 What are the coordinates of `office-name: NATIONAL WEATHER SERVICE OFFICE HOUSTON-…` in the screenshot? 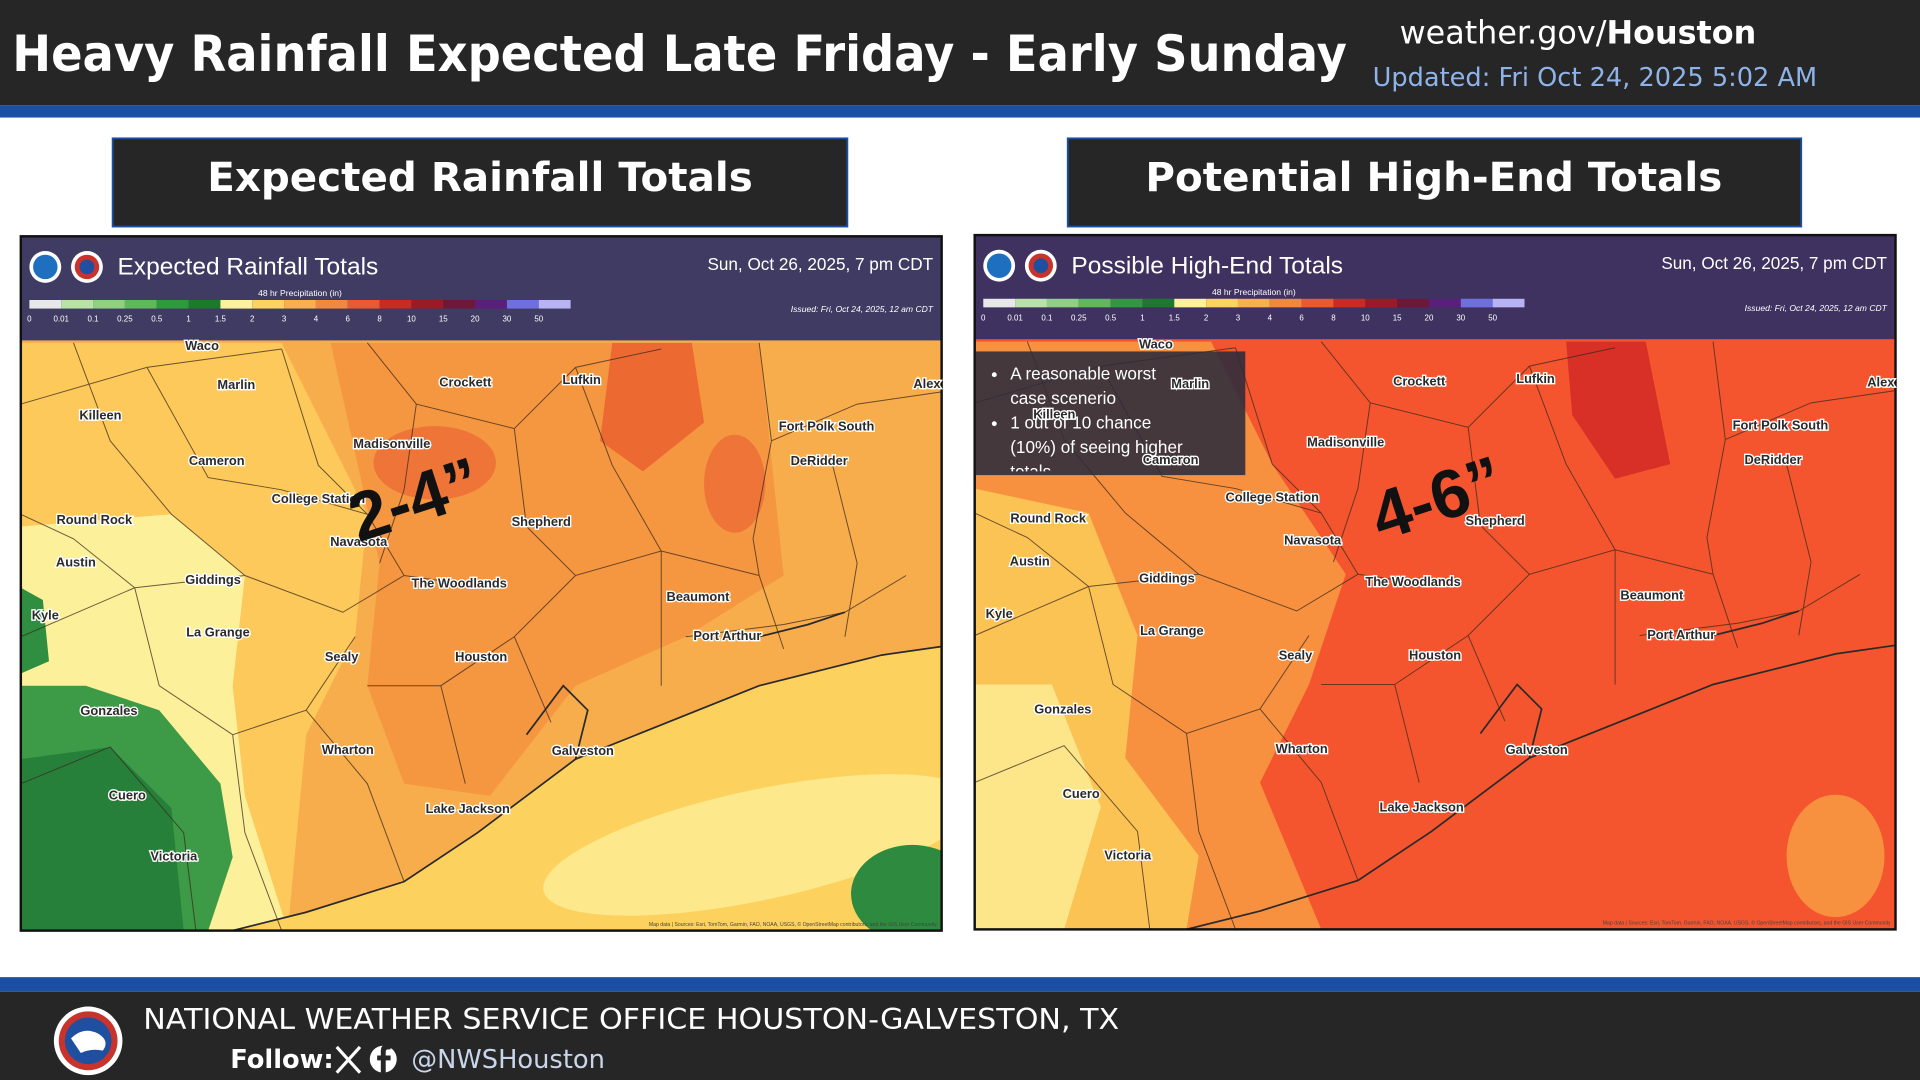 It's located at (631, 1019).